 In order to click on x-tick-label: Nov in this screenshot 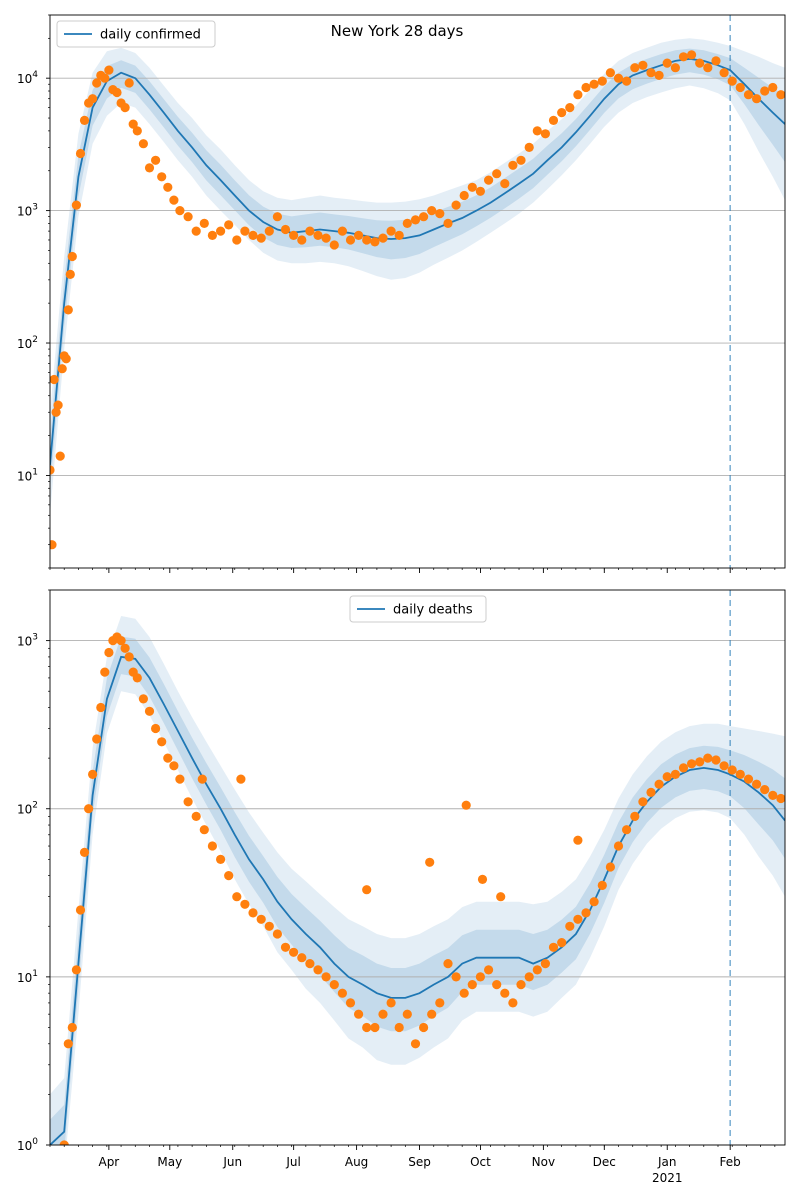, I will do `click(543, 1162)`.